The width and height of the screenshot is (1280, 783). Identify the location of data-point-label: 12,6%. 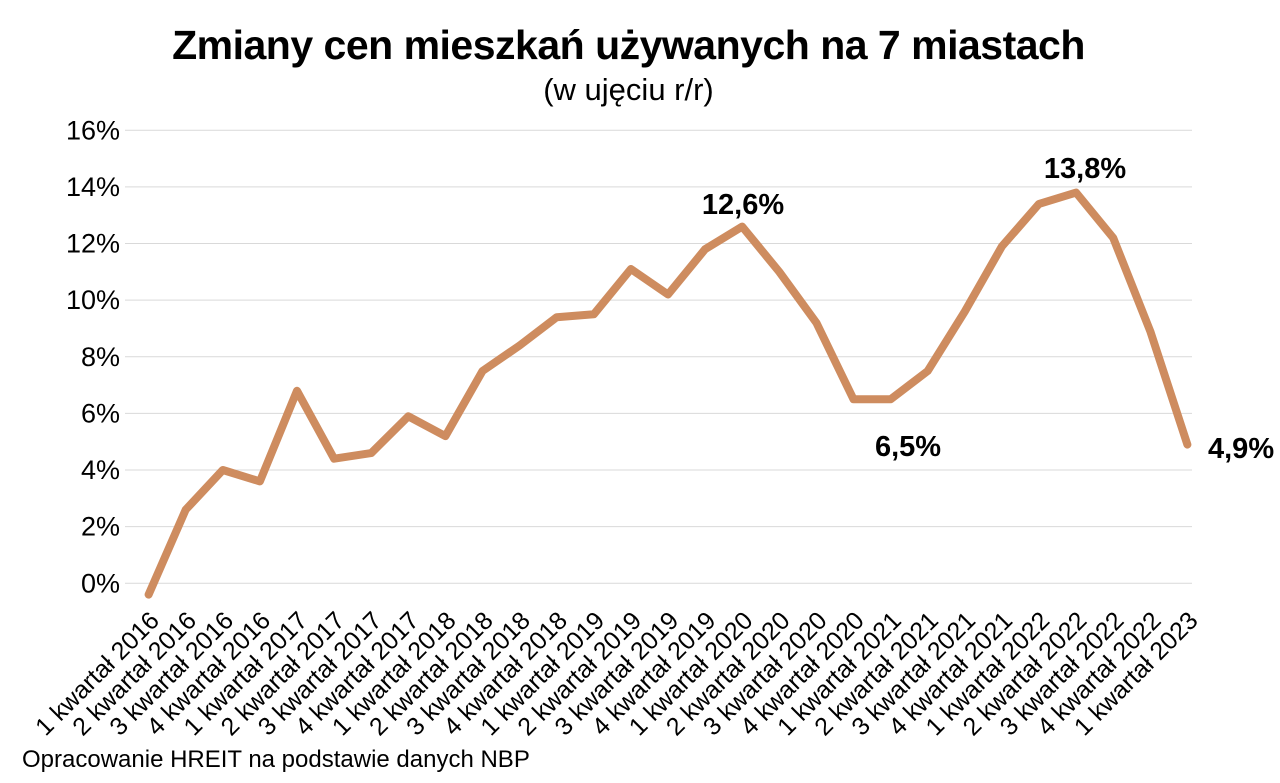
(743, 205).